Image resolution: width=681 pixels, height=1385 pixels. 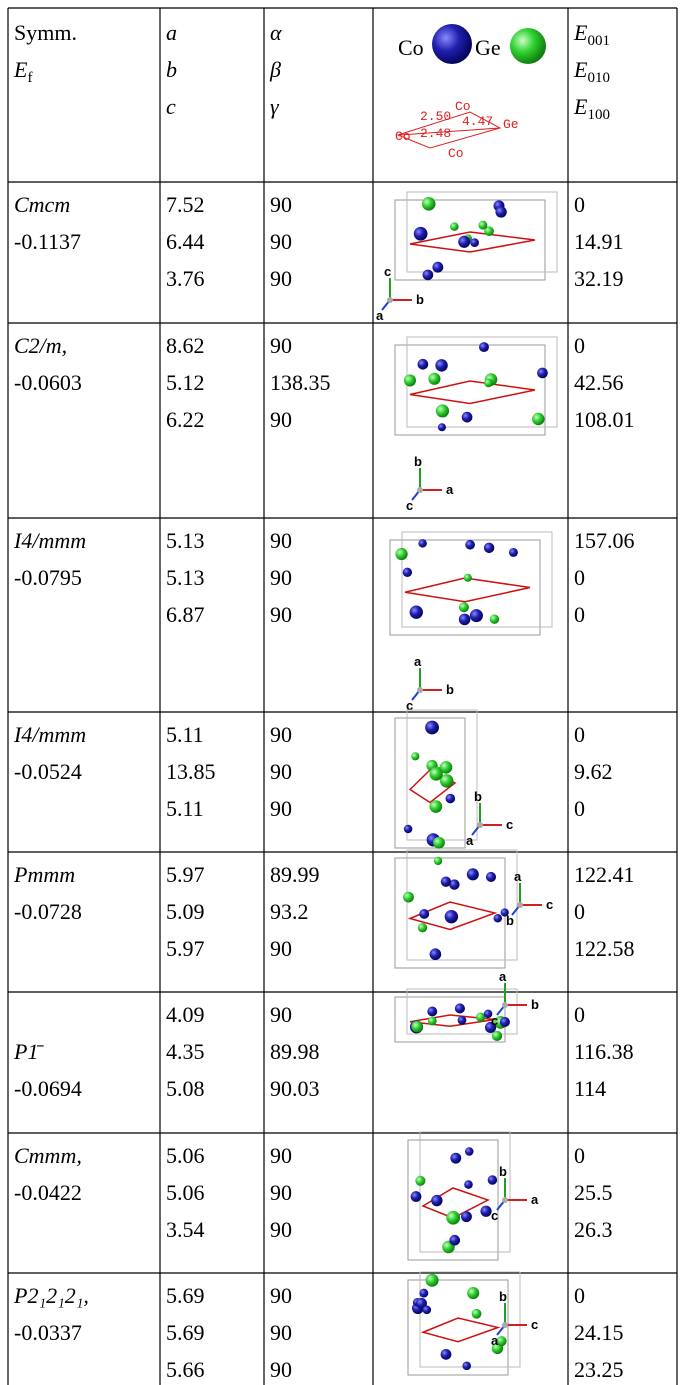 What do you see at coordinates (51, 1295) in the screenshot?
I see `symmetry: P2₁2₁2₁,` at bounding box center [51, 1295].